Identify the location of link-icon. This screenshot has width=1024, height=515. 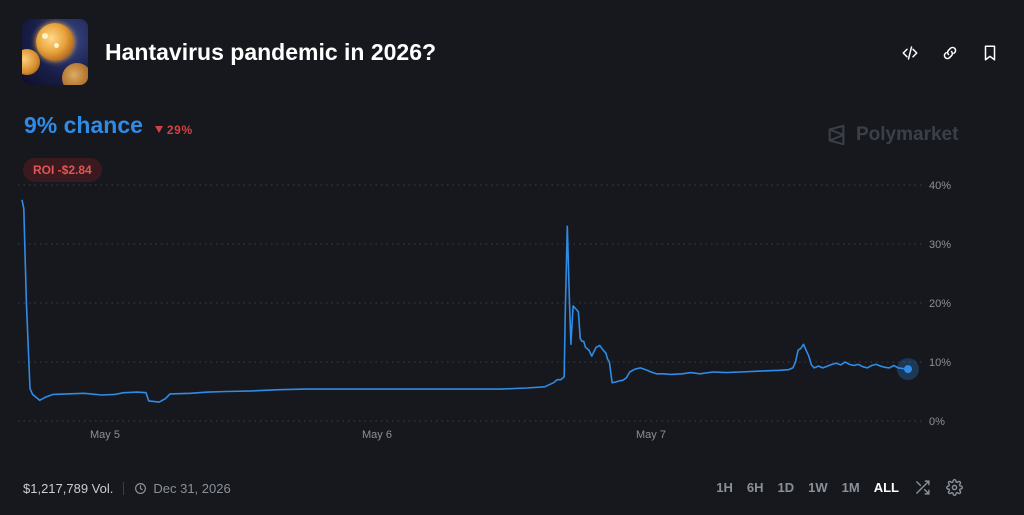
(950, 53).